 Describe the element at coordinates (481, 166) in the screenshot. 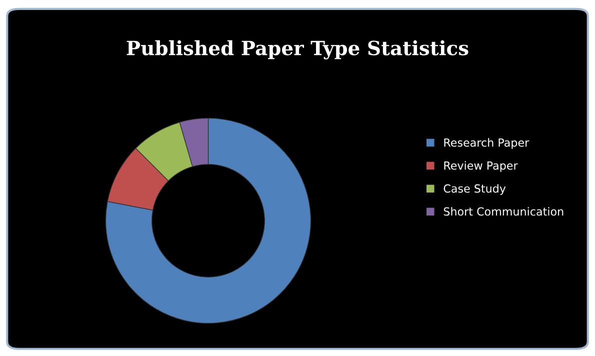

I see `legend-label: Review Paper` at that location.